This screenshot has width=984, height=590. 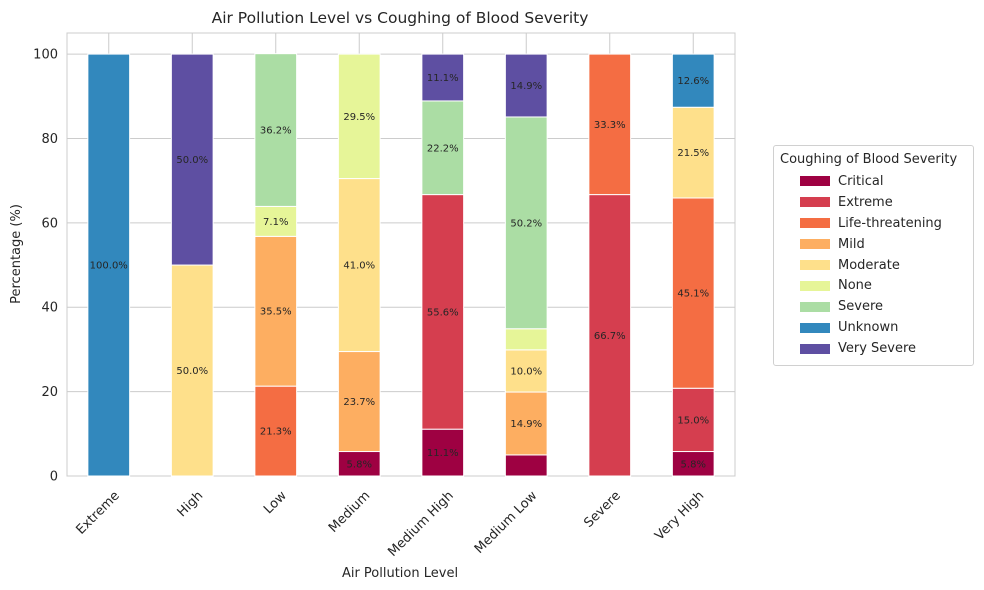 What do you see at coordinates (869, 265) in the screenshot?
I see `legend-label: Moderate` at bounding box center [869, 265].